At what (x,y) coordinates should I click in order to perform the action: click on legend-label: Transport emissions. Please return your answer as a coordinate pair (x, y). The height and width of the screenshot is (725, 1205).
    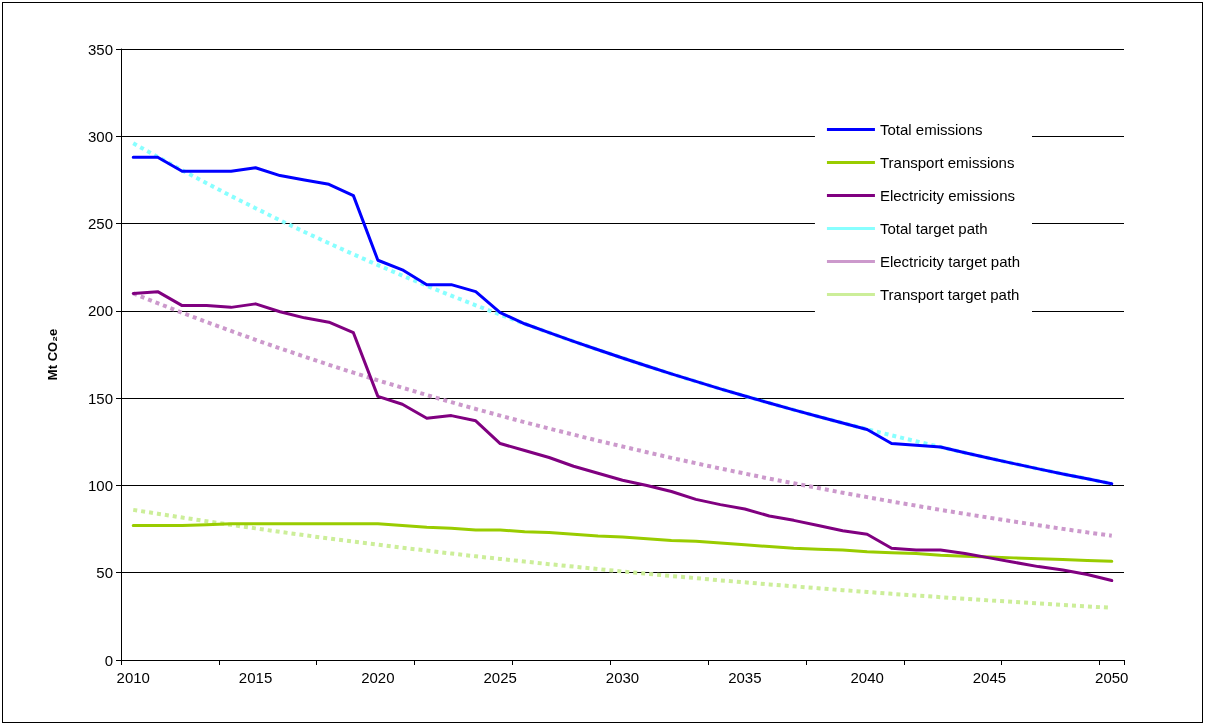
    Looking at the image, I should click on (947, 162).